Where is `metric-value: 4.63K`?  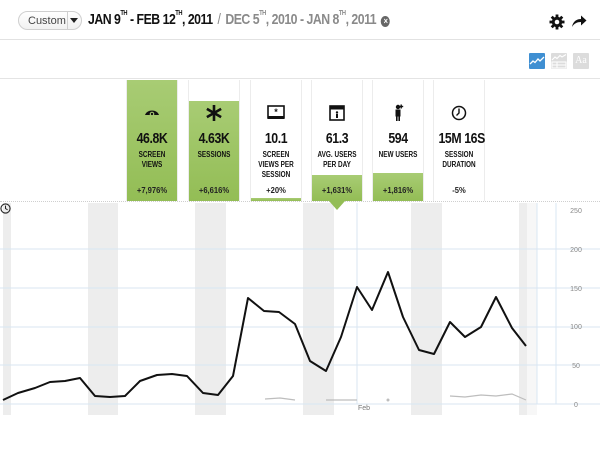 metric-value: 4.63K is located at coordinates (214, 138).